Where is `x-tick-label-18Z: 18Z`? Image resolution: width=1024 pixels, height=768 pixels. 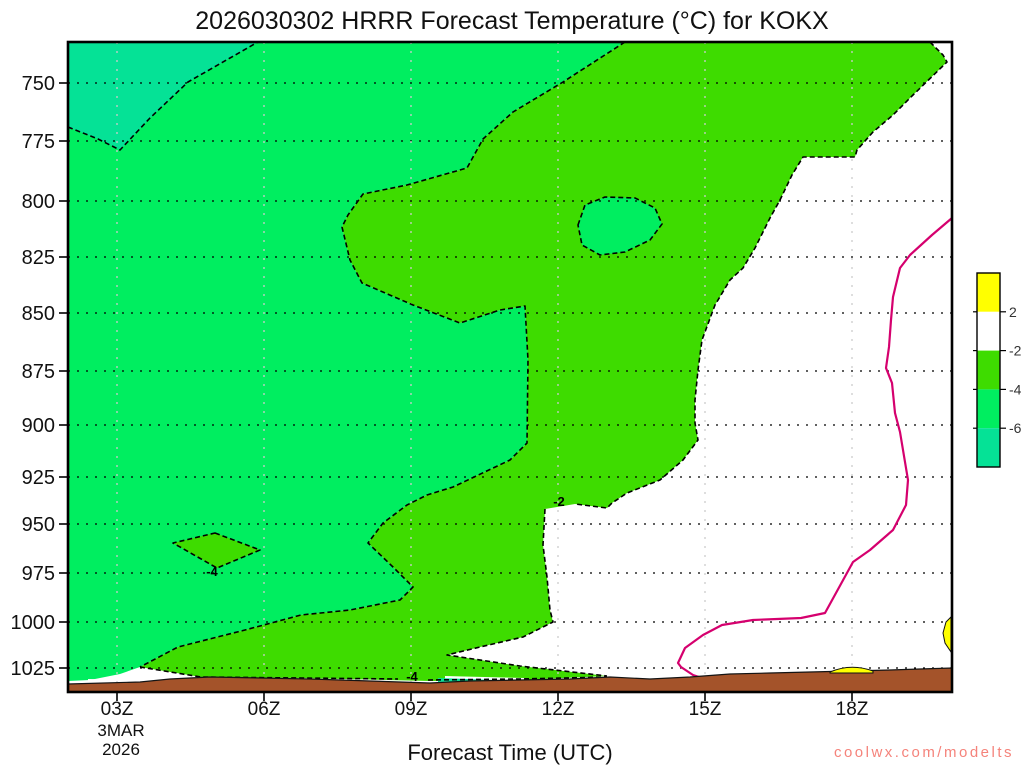 x-tick-label-18Z: 18Z is located at coordinates (852, 709).